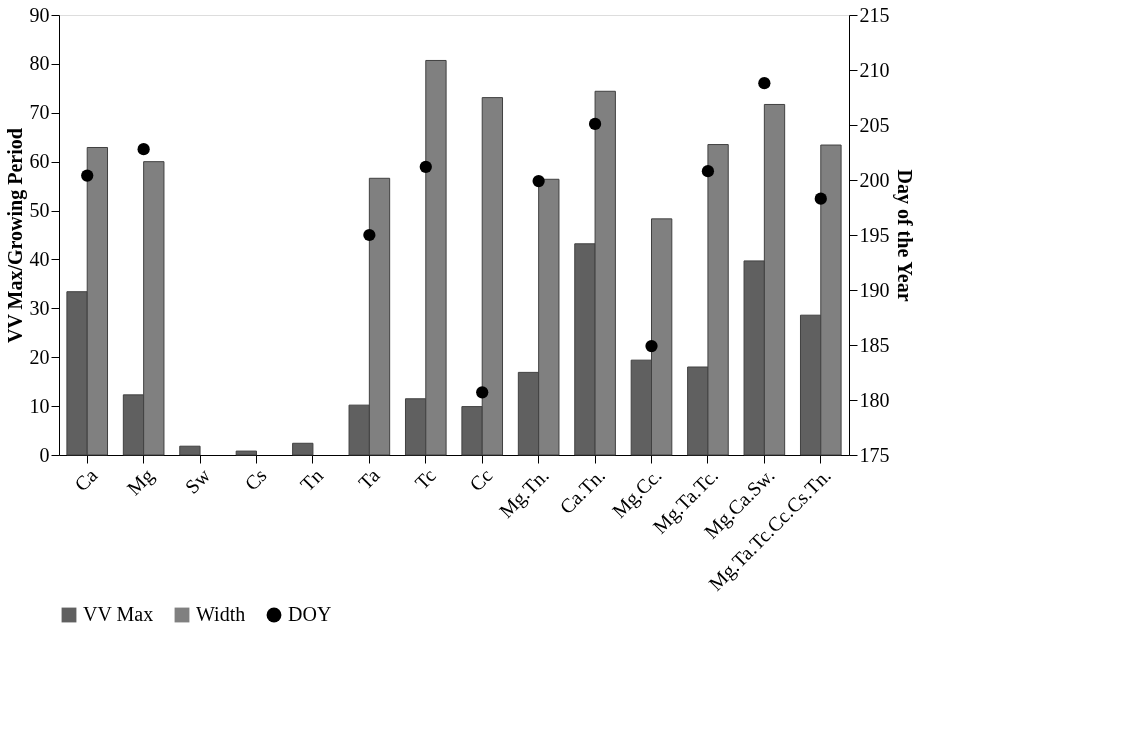  Describe the element at coordinates (39, 356) in the screenshot. I see `y-tick-label: 20` at that location.